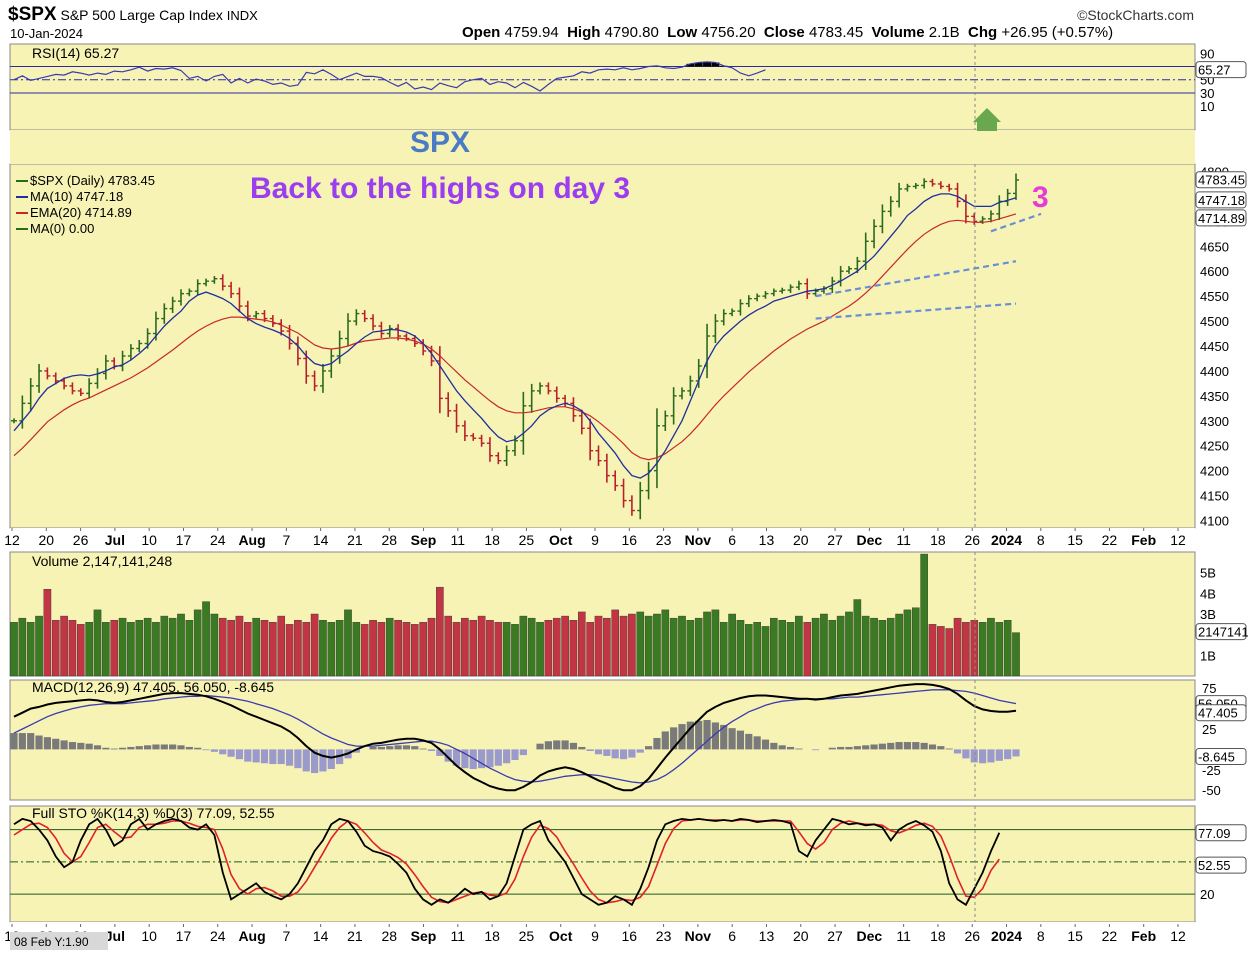 The image size is (1248, 954). Describe the element at coordinates (1208, 614) in the screenshot. I see `volume-tick-label: 3B` at that location.